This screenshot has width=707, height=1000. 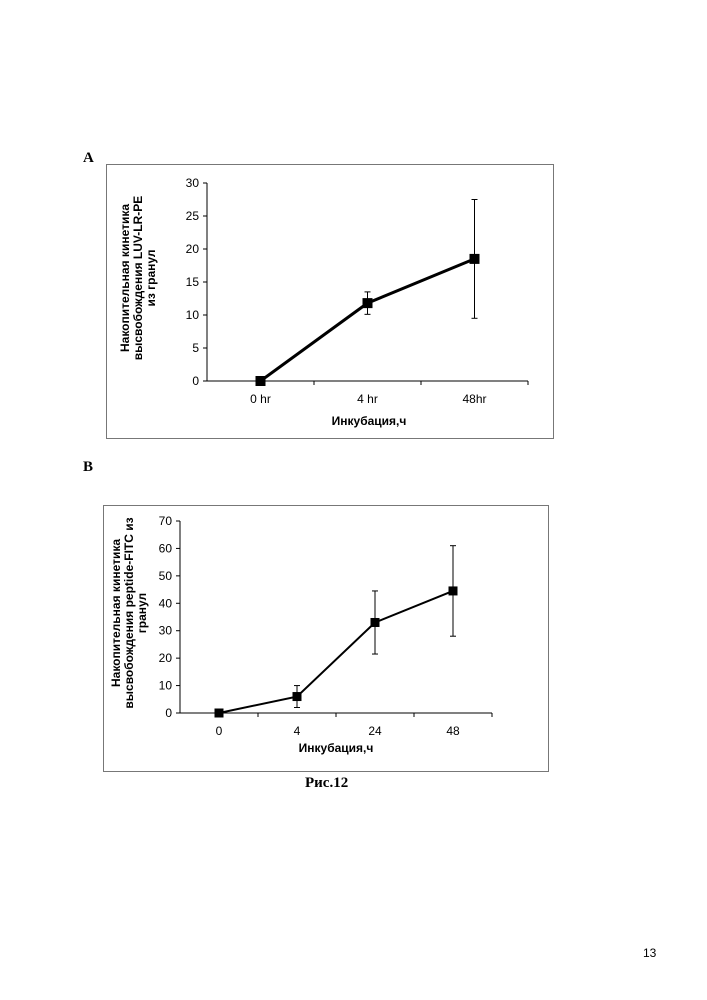 I want to click on figure-caption: Рис.12, so click(x=327, y=783).